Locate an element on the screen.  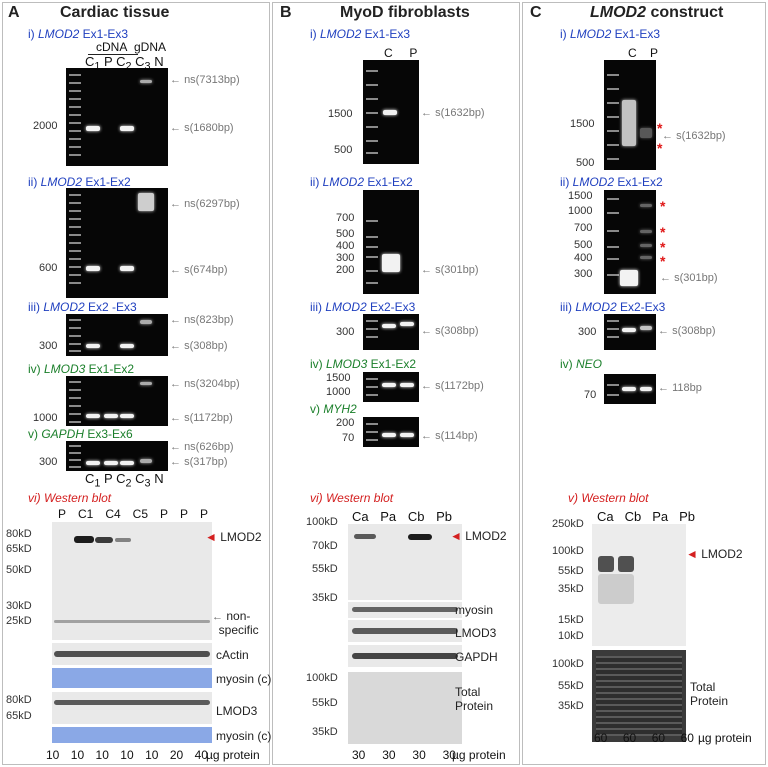
a-wb-myosin-label: myosin (c) is located at coordinates (244, 679).